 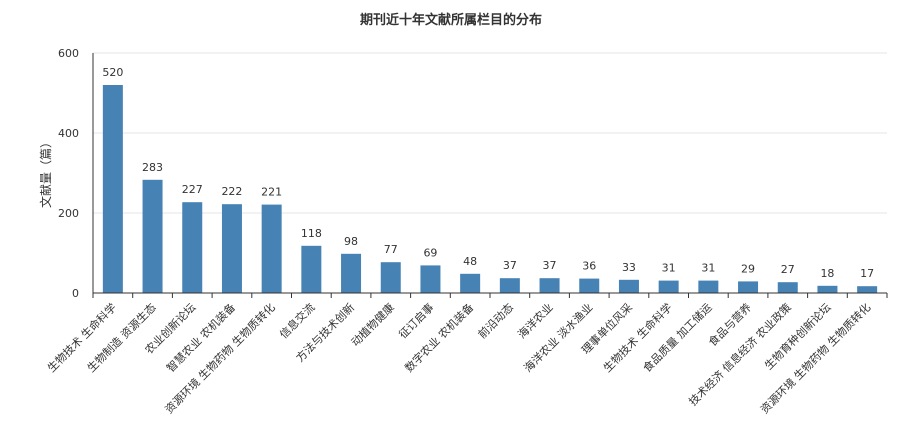 I want to click on data-label: 77, so click(x=391, y=249).